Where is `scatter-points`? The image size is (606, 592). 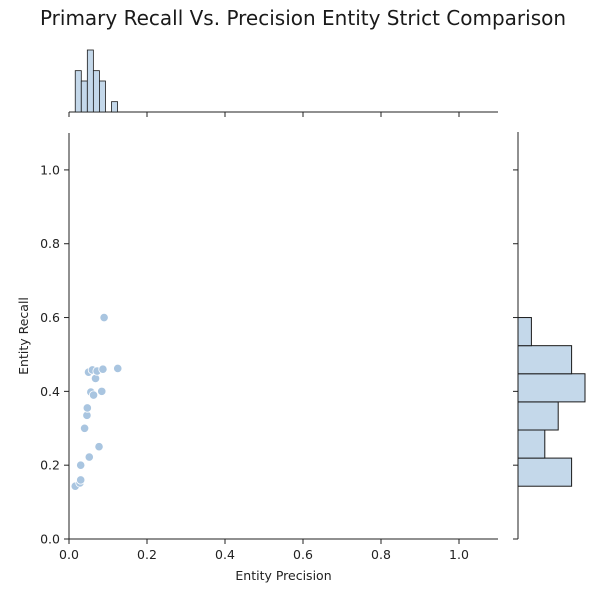 scatter-points is located at coordinates (96, 401).